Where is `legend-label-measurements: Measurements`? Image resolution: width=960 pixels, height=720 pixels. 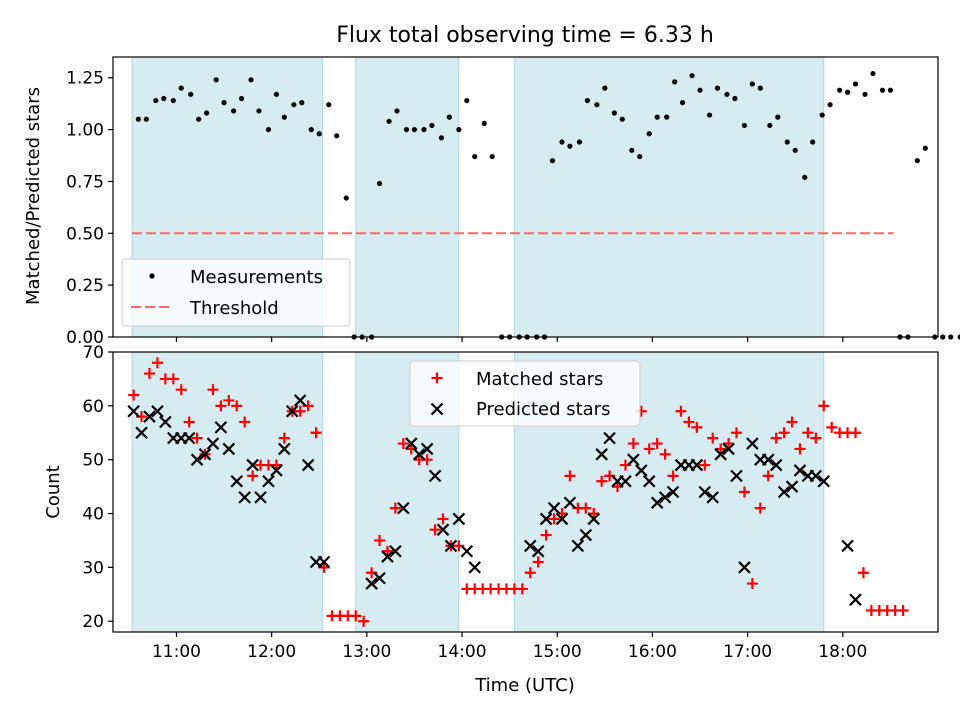 legend-label-measurements: Measurements is located at coordinates (256, 277).